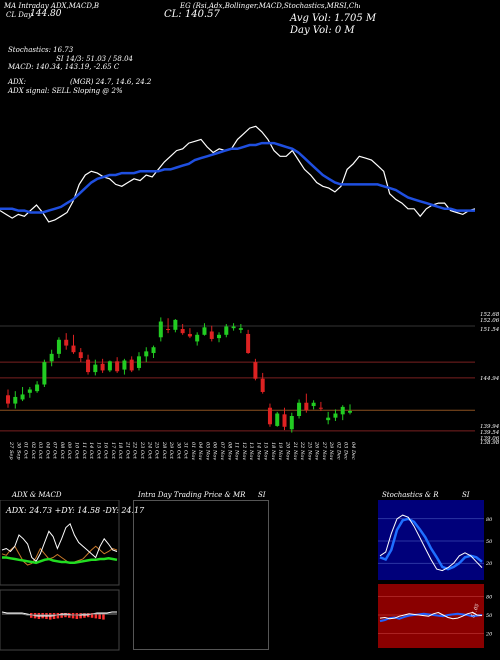  What do you see at coordinates (149, 450) in the screenshot?
I see `x-axis-tick: 24 Oct` at bounding box center [149, 450].